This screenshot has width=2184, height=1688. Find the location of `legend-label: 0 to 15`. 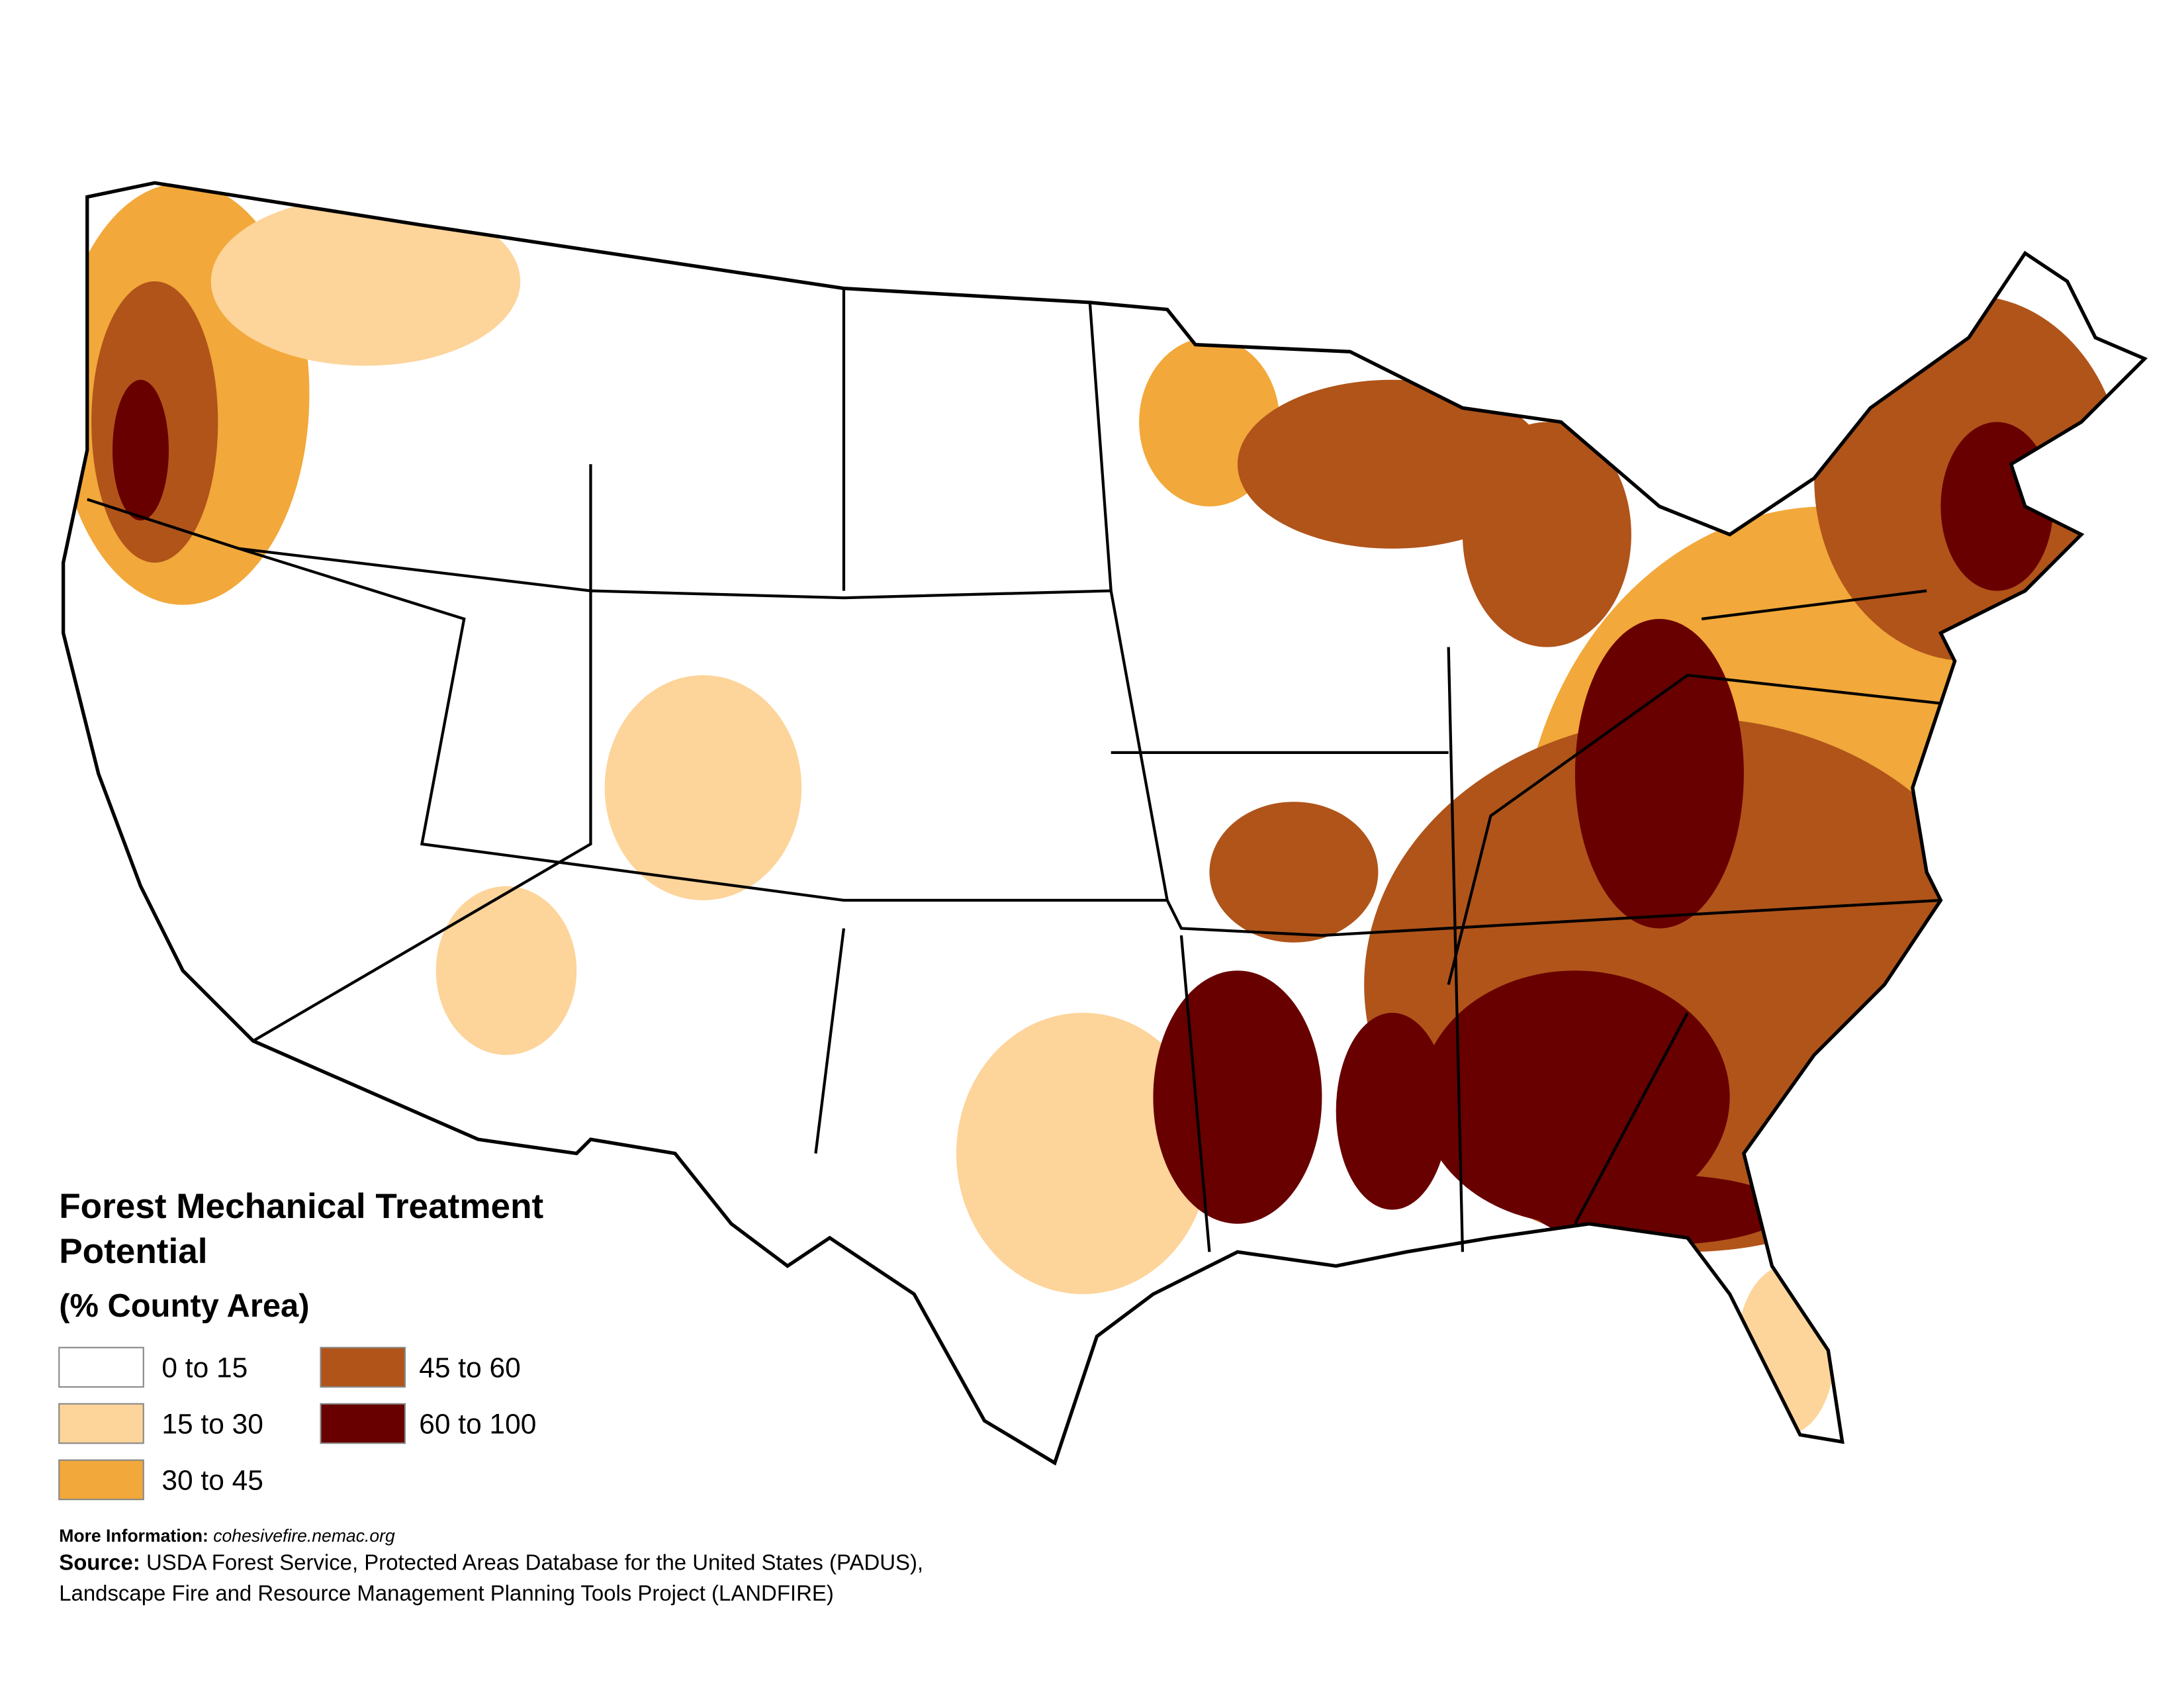

legend-label: 0 to 15 is located at coordinates (204, 1367).